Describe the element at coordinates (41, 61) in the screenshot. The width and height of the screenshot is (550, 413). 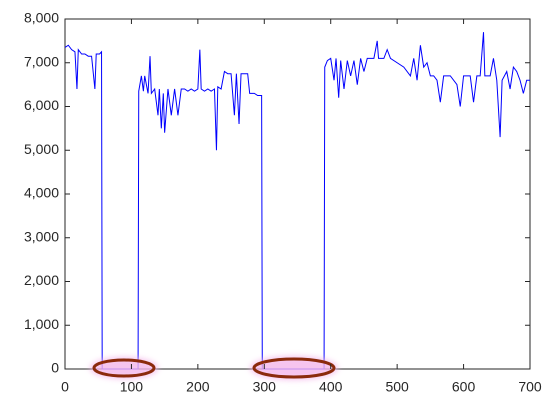
I see `y-tick-label: 7,000` at that location.